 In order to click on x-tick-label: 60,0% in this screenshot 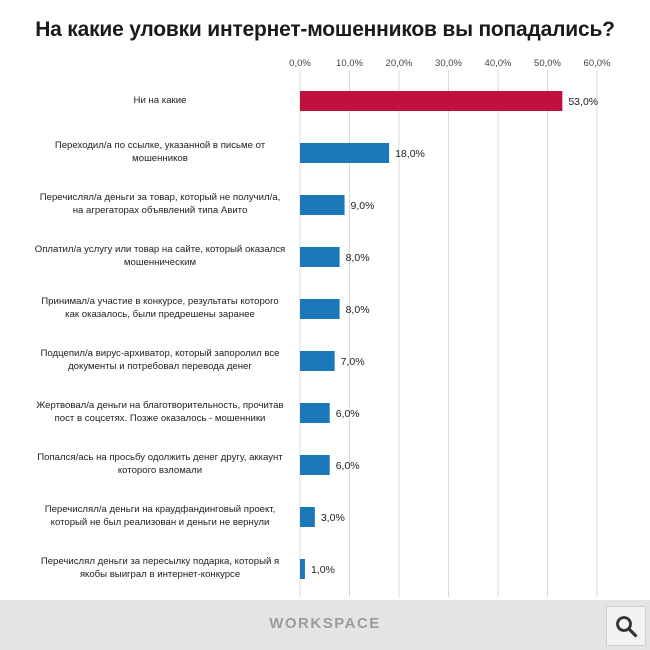, I will do `click(597, 63)`.